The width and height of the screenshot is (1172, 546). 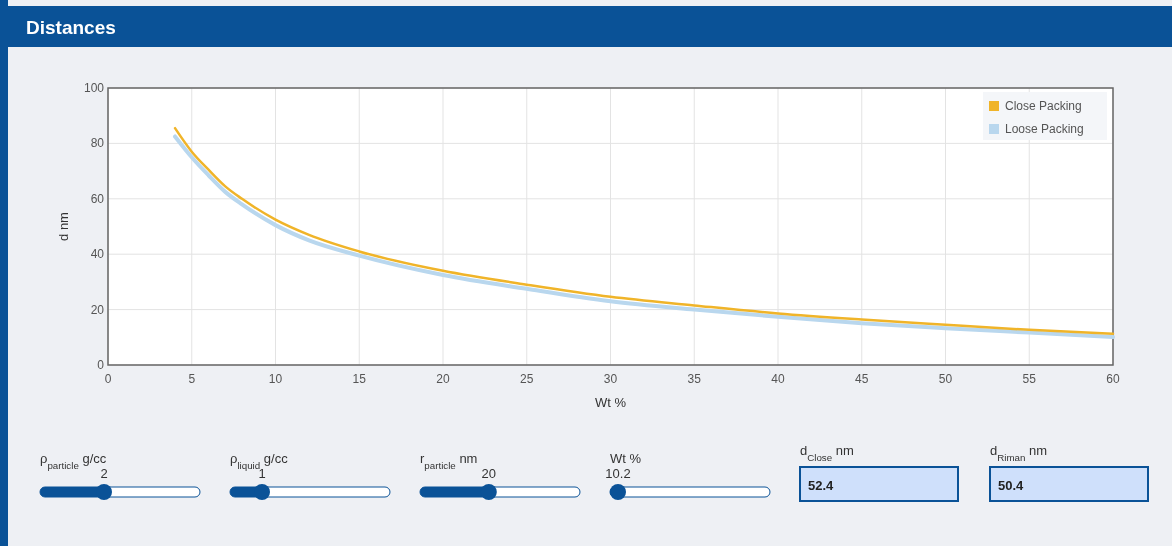 What do you see at coordinates (827, 453) in the screenshot?
I see `text: d$_{Close}$ nm` at bounding box center [827, 453].